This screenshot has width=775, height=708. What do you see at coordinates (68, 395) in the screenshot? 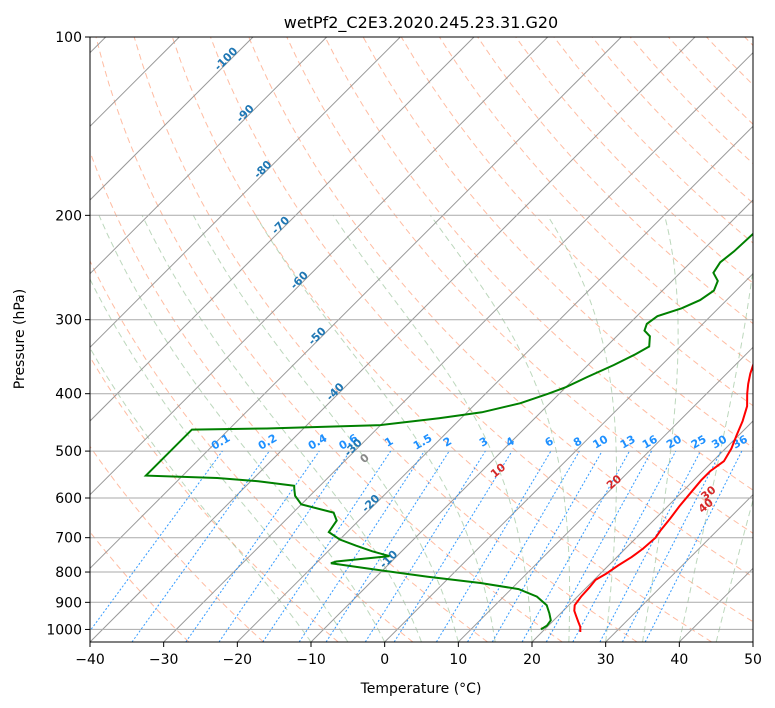
I see `y-tick-label: 400` at bounding box center [68, 395].